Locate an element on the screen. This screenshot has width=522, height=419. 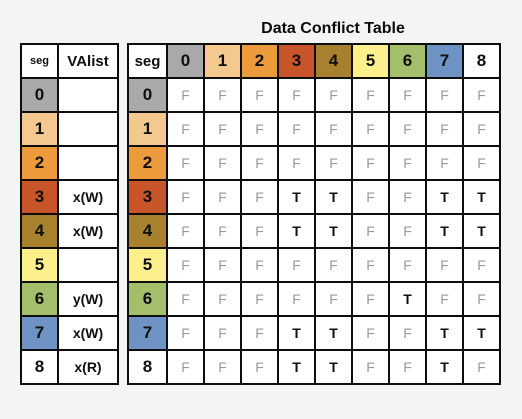
va-seg-cell: 1 is located at coordinates (39, 129).